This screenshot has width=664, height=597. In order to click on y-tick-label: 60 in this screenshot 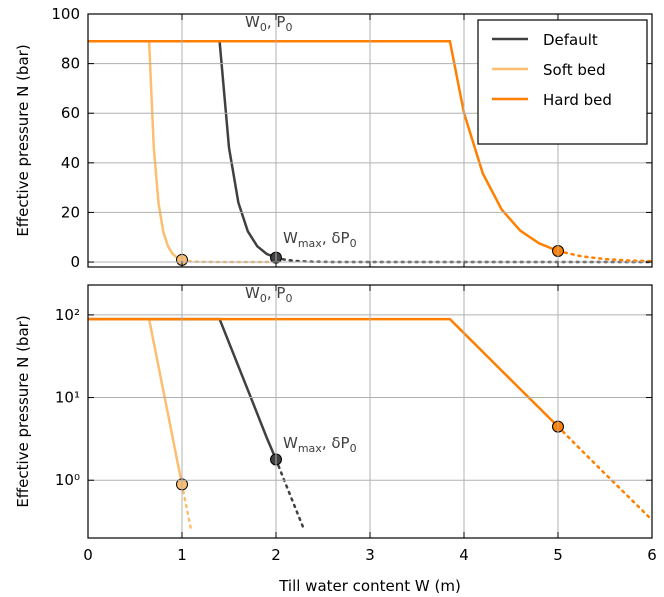, I will do `click(70, 113)`.